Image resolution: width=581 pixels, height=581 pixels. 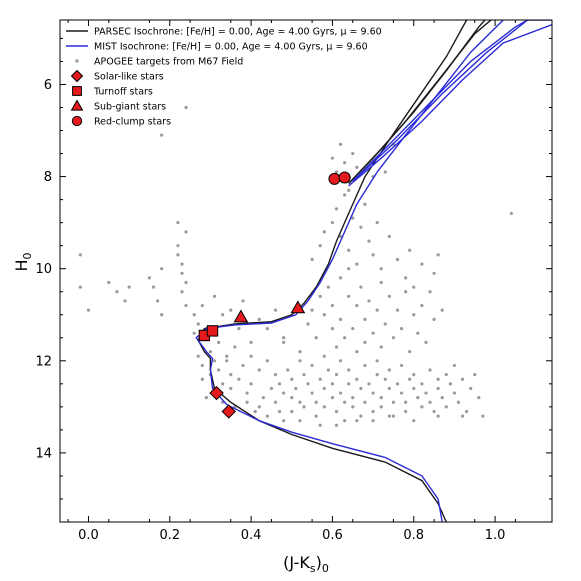 I want to click on y-axis-label: H0, so click(x=23, y=261).